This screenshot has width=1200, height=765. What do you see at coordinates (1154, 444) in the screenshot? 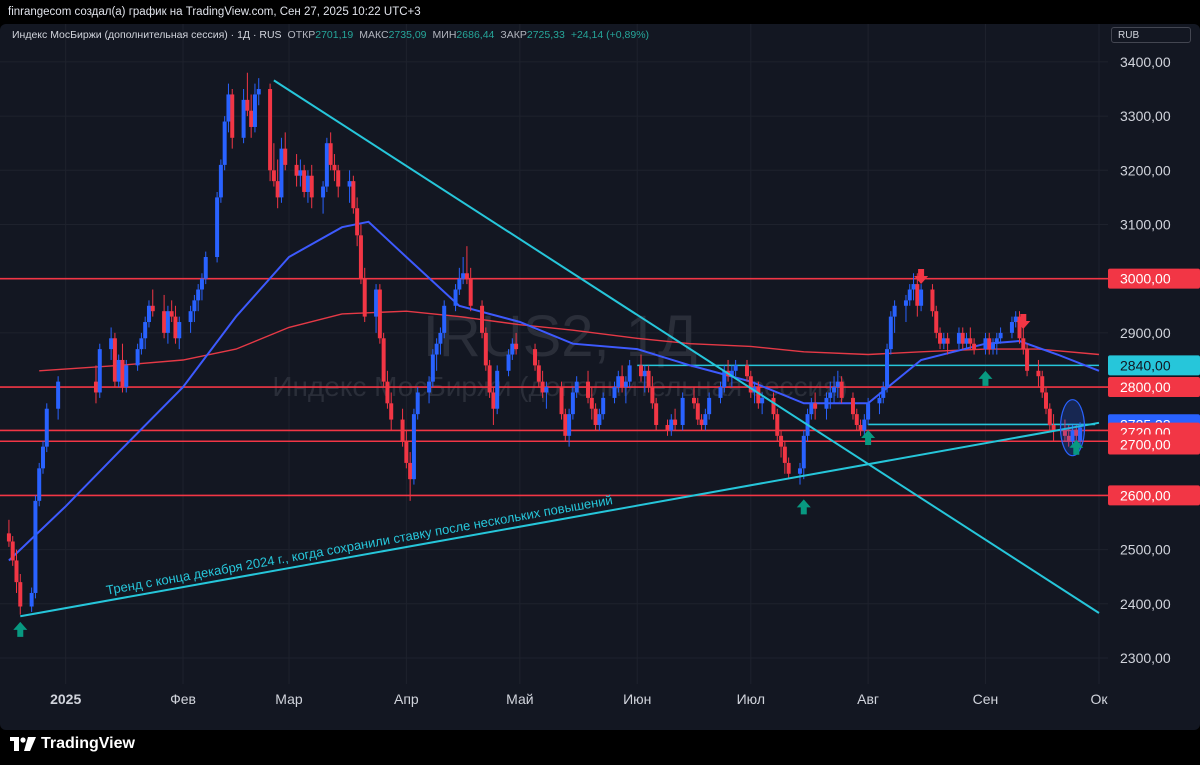
I see `price-badge-2700-bg` at bounding box center [1154, 444].